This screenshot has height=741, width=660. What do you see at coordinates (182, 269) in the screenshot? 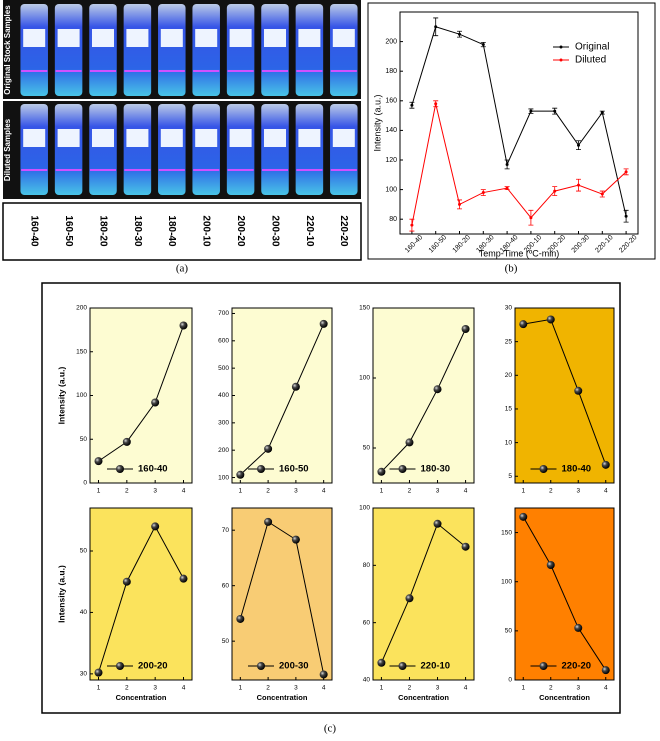
I see `caption: (a)` at bounding box center [182, 269].